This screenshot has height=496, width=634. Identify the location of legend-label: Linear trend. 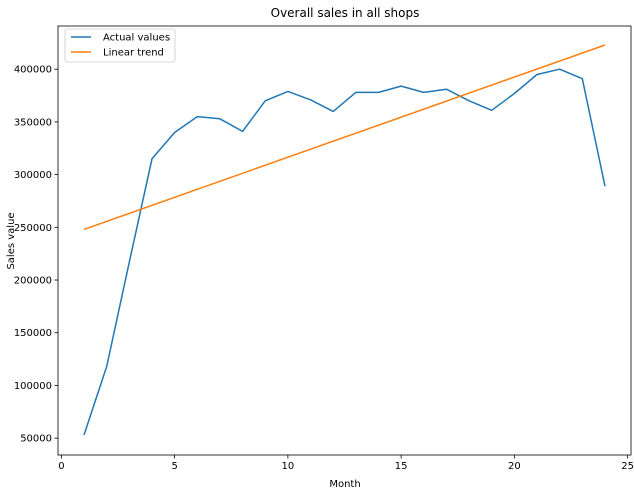
(133, 53).